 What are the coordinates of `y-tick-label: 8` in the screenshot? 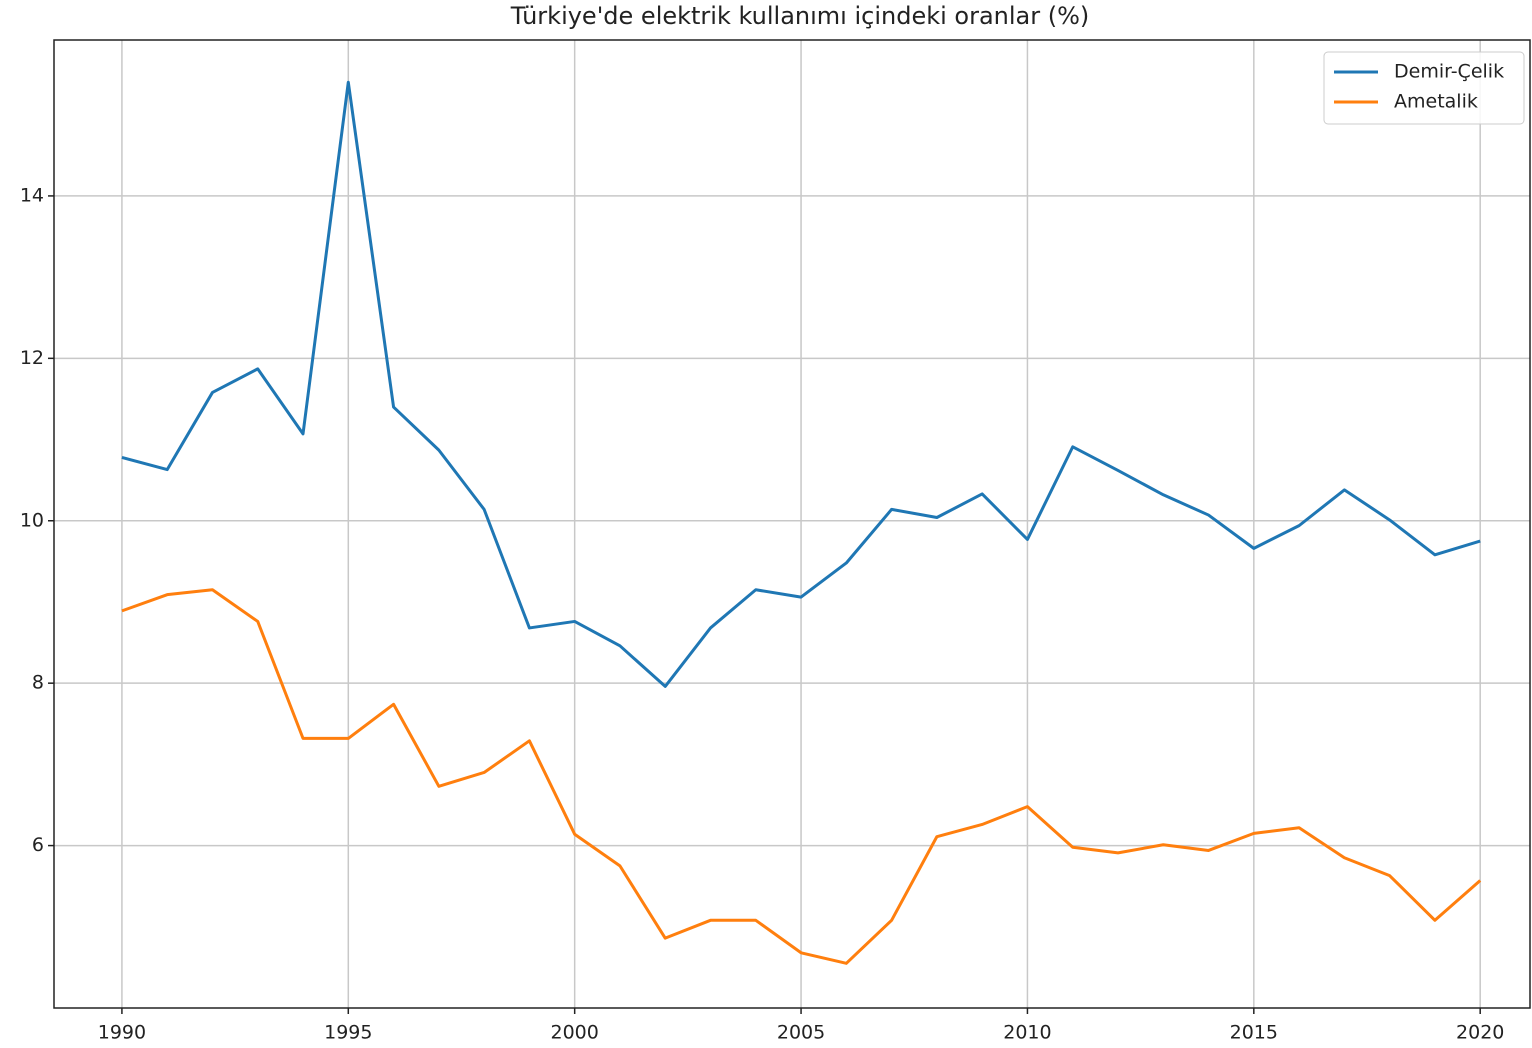 It's located at (38, 683).